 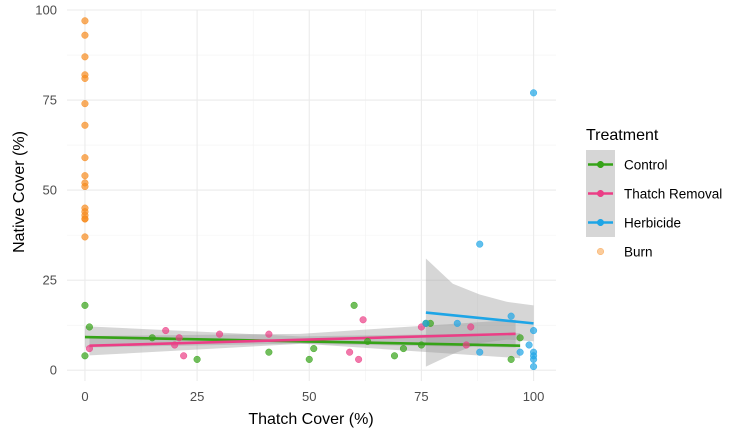 What do you see at coordinates (84, 396) in the screenshot?
I see `x-tick-label: 0` at bounding box center [84, 396].